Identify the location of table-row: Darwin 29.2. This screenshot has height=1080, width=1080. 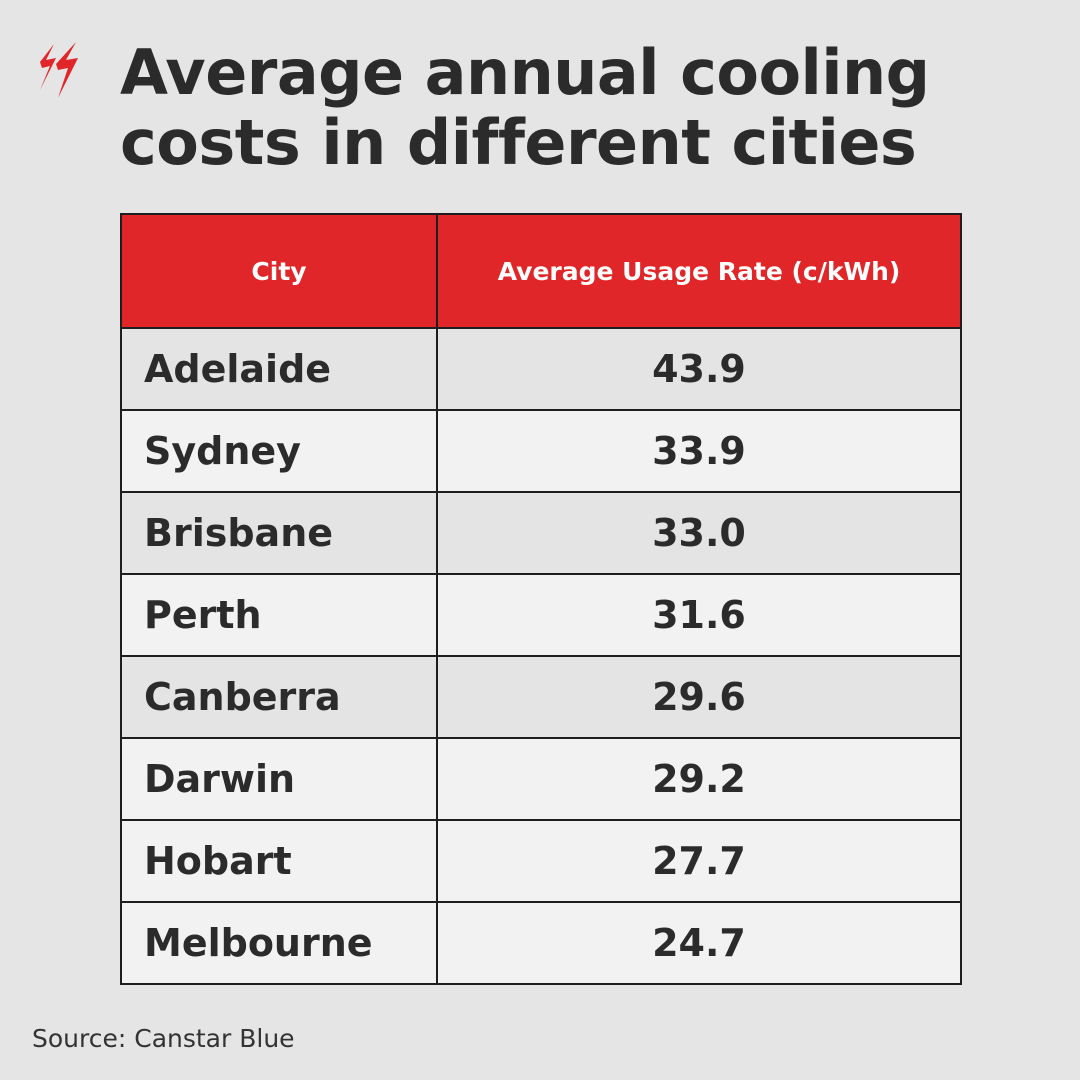
(541, 779).